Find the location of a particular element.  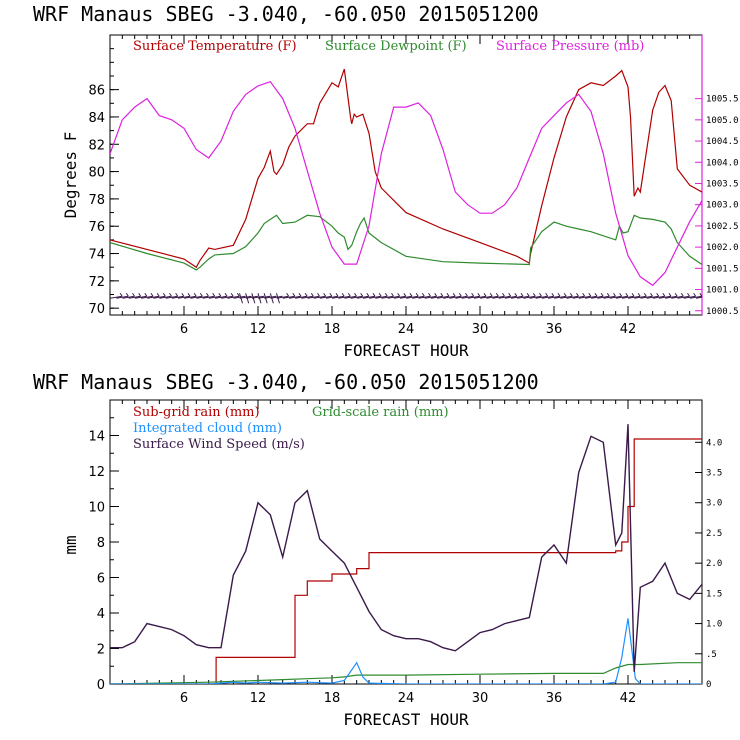

series-line-surface-dewpoint-f is located at coordinates (406, 242).